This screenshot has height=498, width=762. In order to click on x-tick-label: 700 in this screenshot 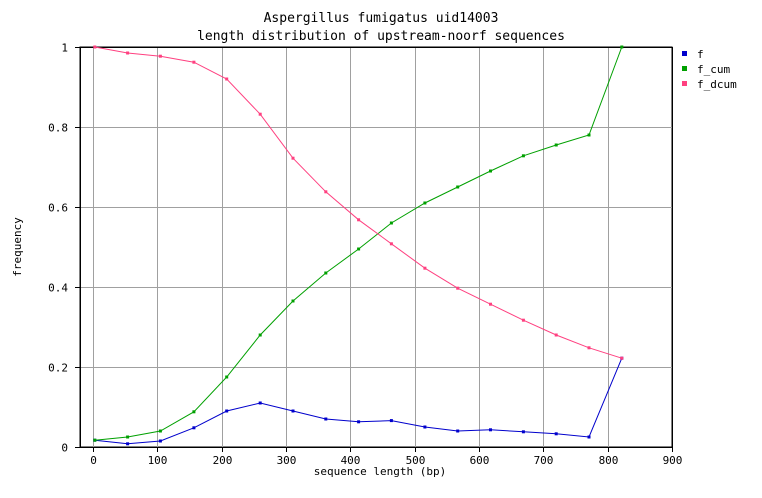, I will do `click(544, 460)`.